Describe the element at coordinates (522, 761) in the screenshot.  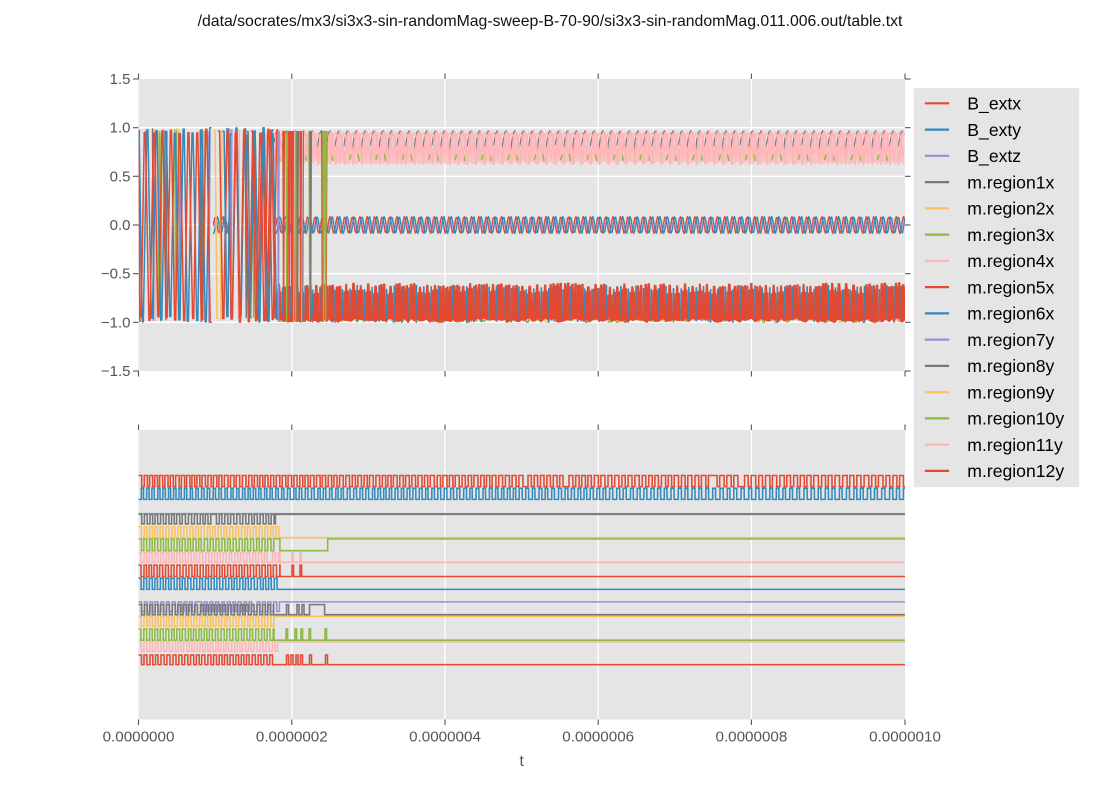
I see `svg-text: t` at that location.